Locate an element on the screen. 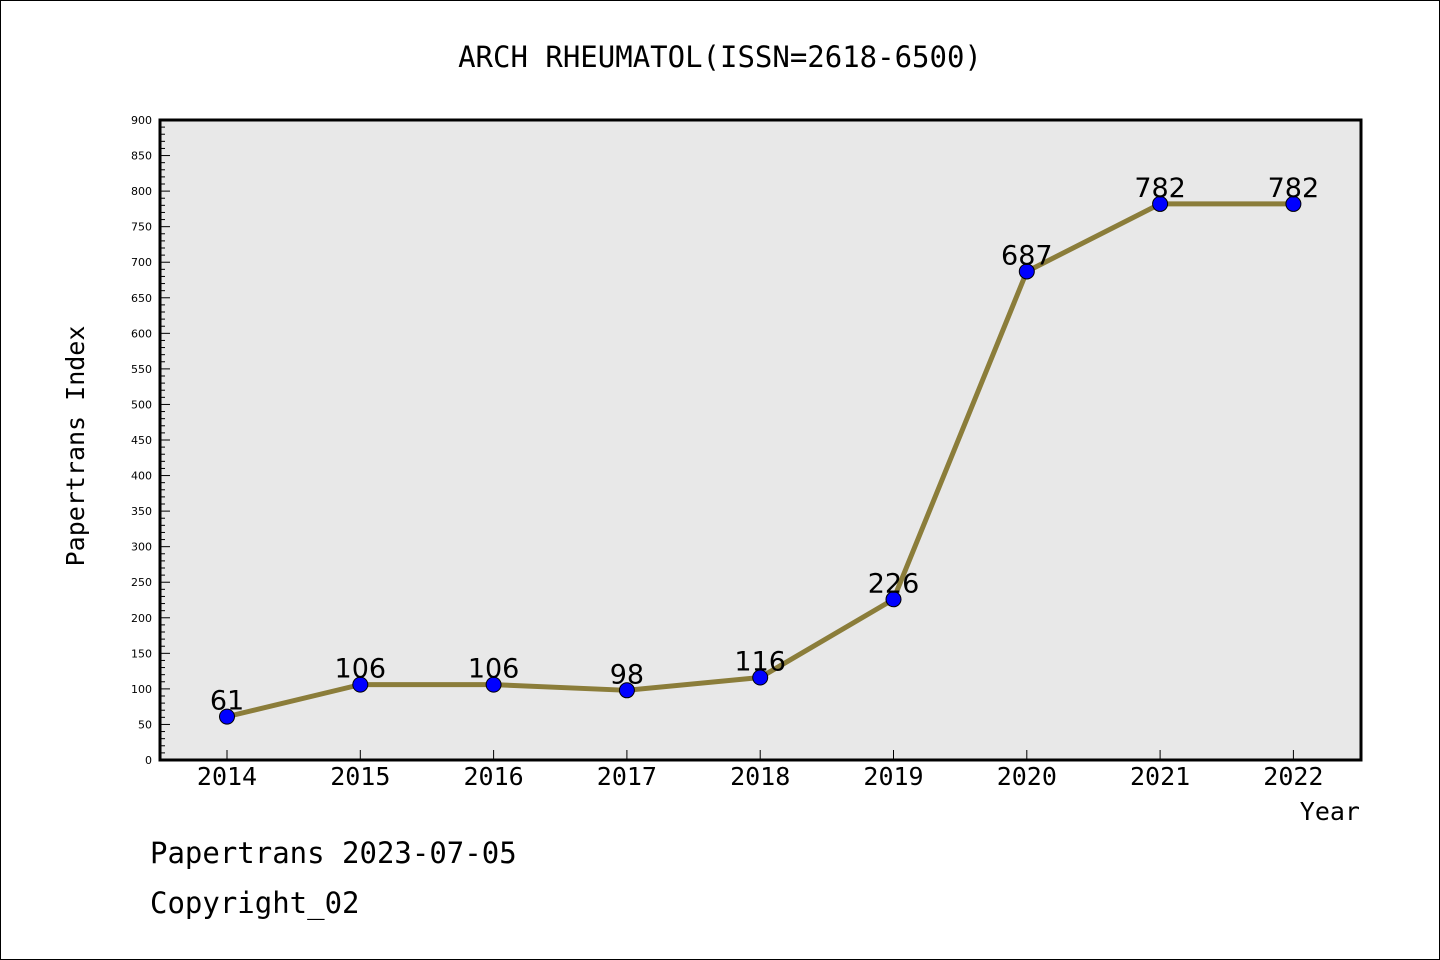 The height and width of the screenshot is (960, 1440). y-tick-label: 50 is located at coordinates (145, 724).